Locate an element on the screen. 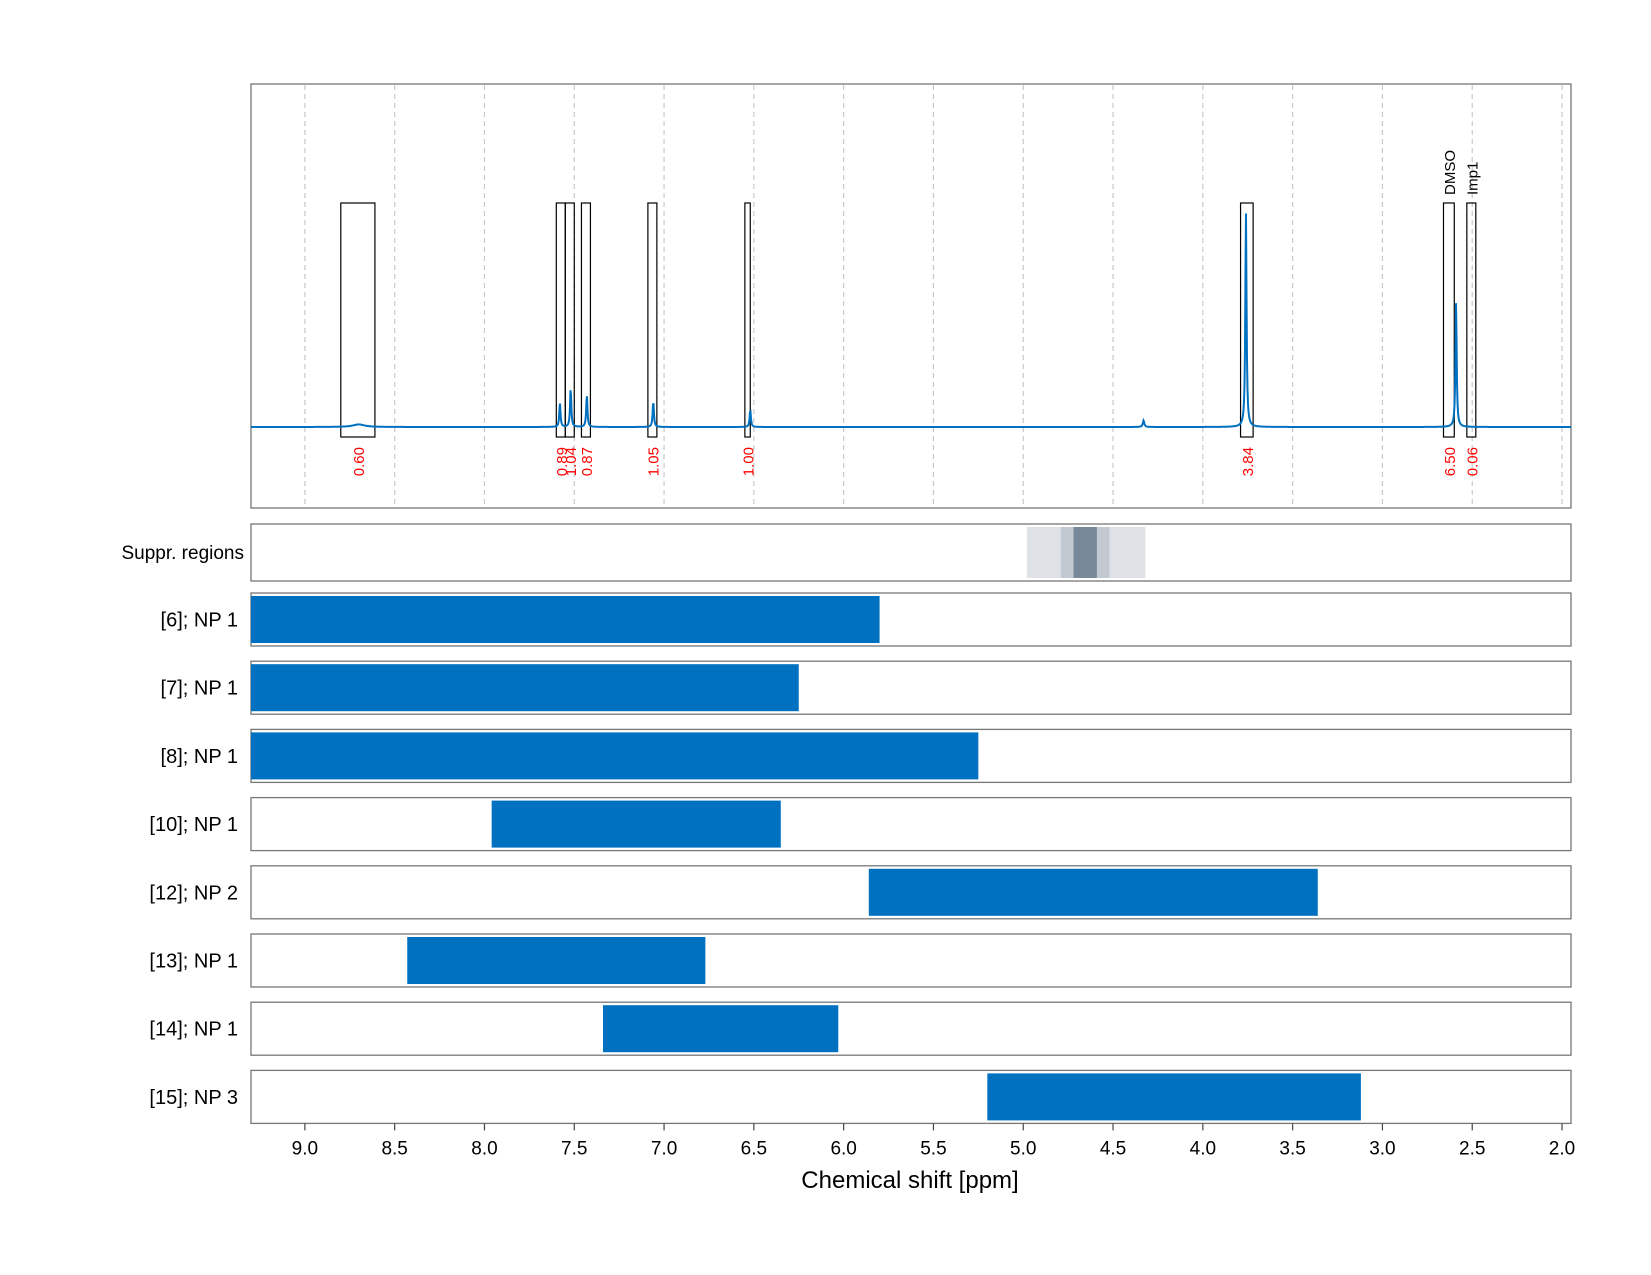 This screenshot has height=1275, width=1651. suppression-label: Suppr. regions is located at coordinates (182, 553).